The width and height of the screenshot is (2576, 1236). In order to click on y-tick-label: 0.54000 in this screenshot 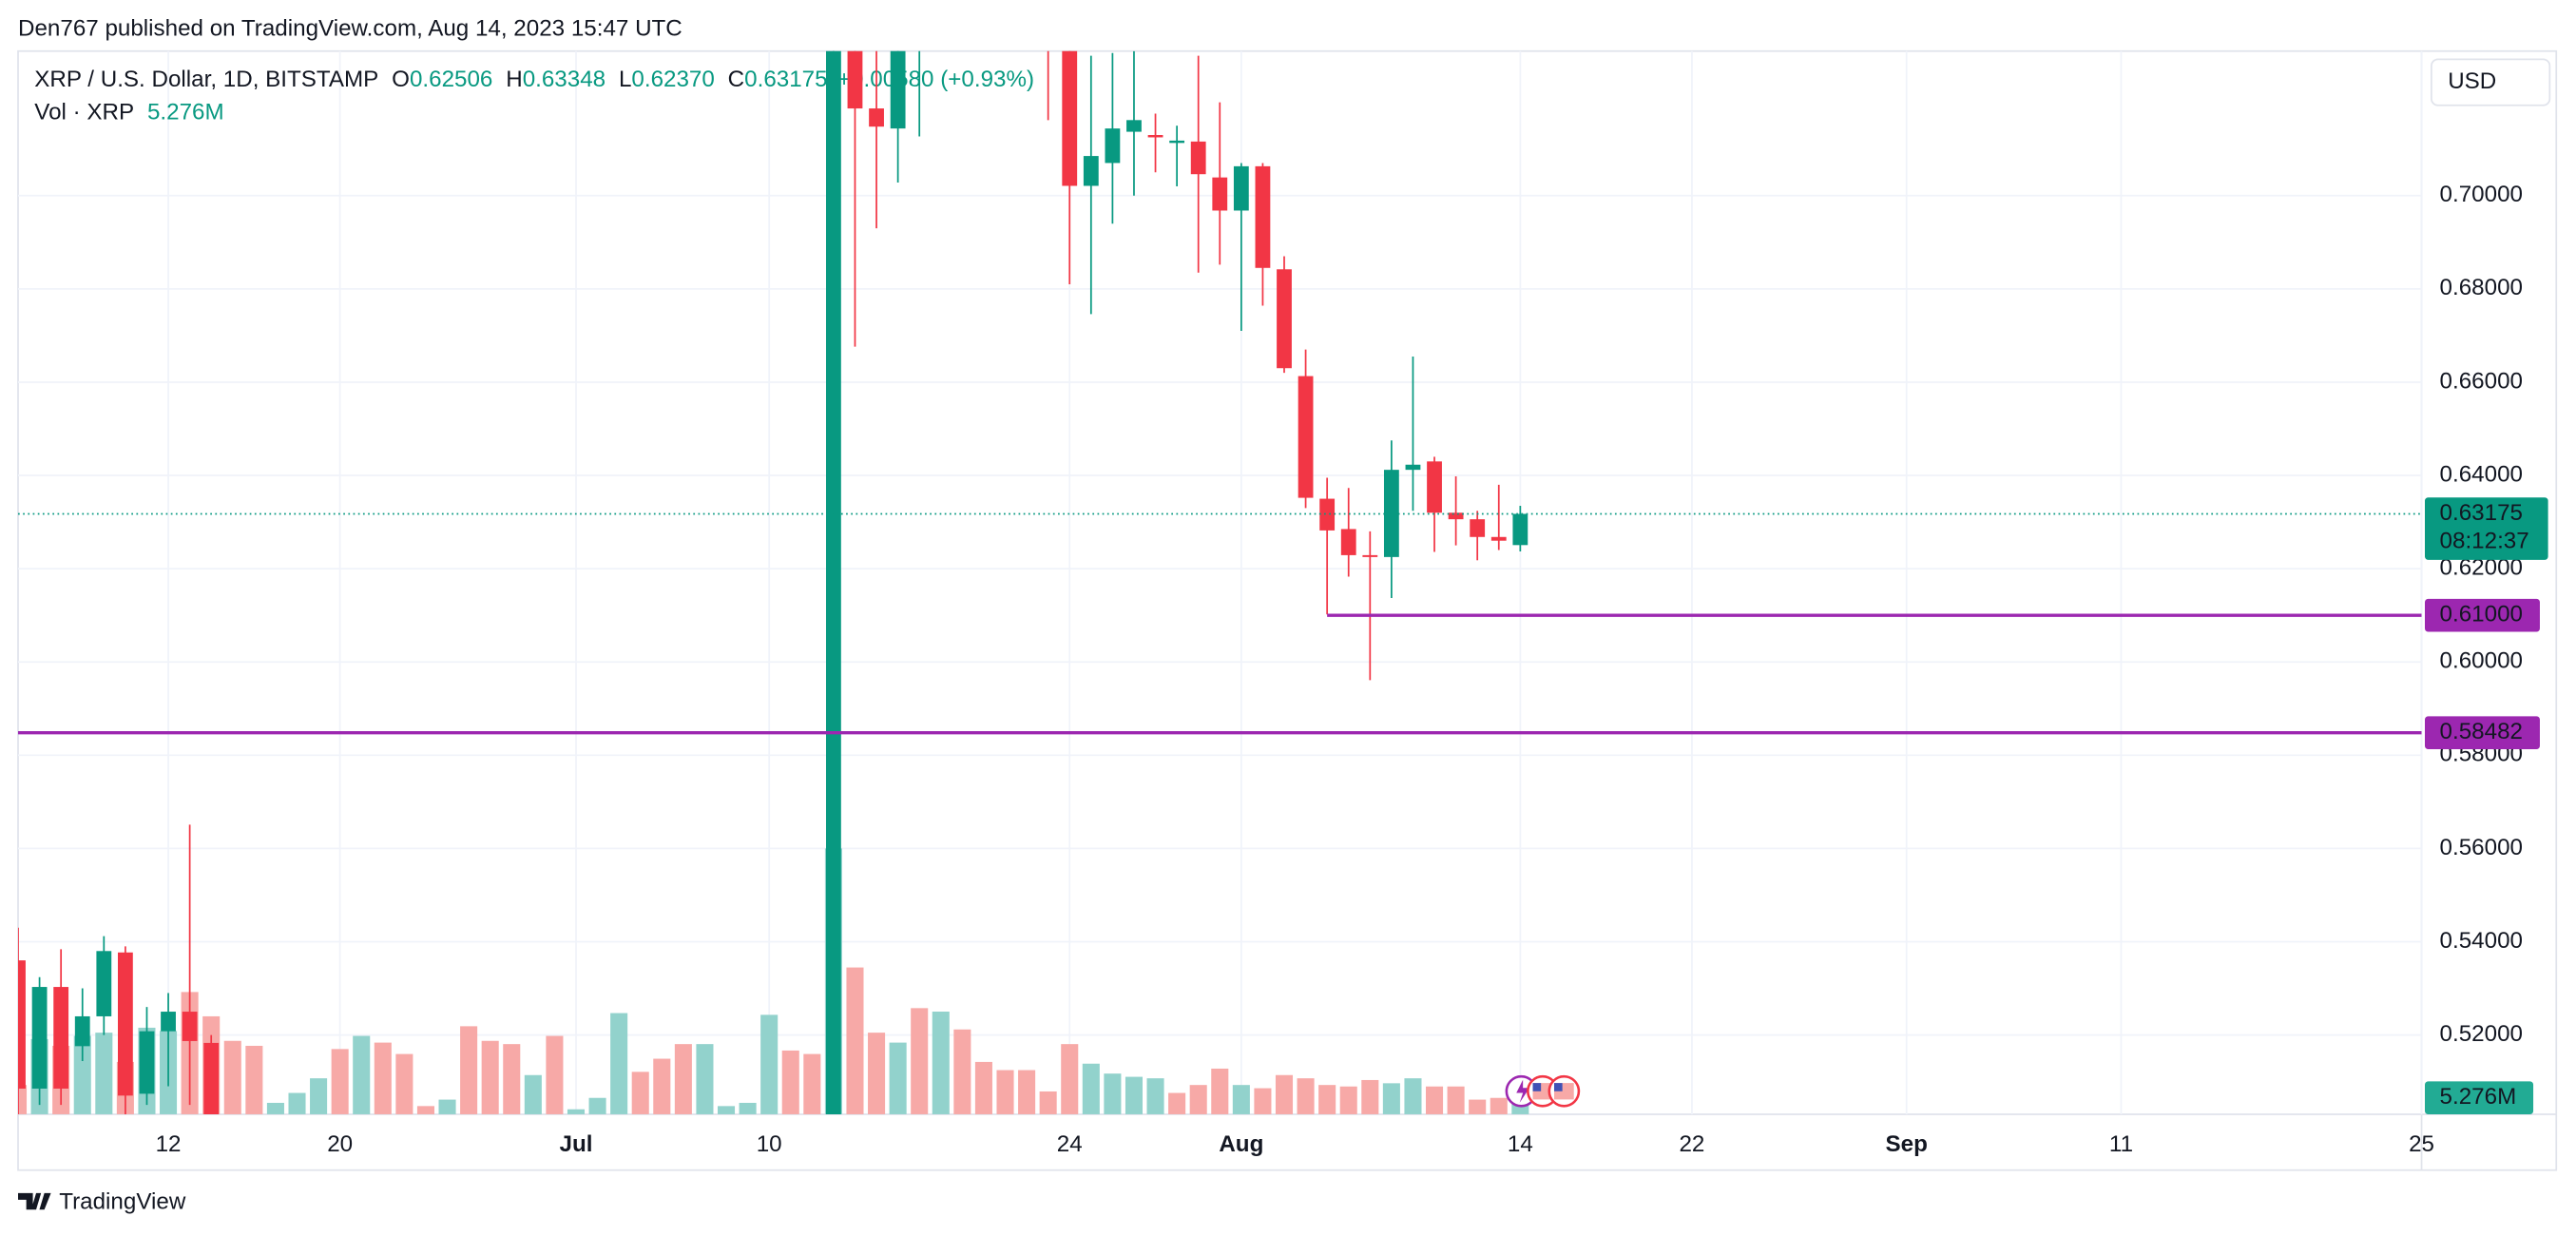, I will do `click(2481, 941)`.